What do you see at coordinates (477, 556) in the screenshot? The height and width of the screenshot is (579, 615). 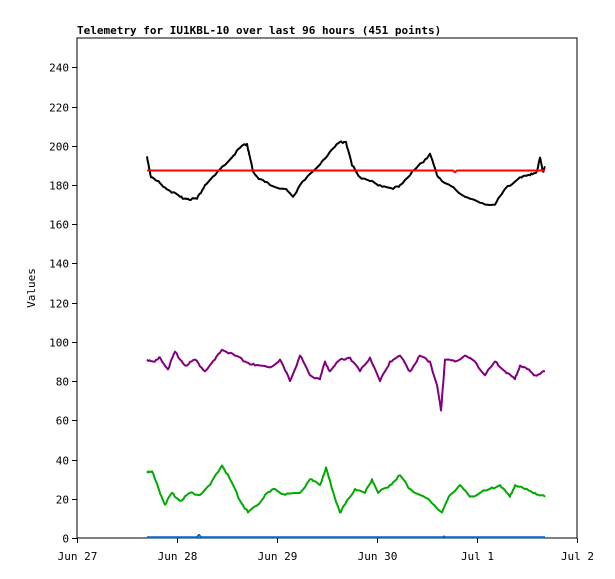 I see `x-tick-label: Jul 1` at bounding box center [477, 556].